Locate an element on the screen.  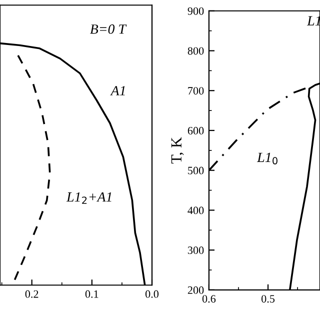
x-tick-label: 0.6 is located at coordinates (209, 299).